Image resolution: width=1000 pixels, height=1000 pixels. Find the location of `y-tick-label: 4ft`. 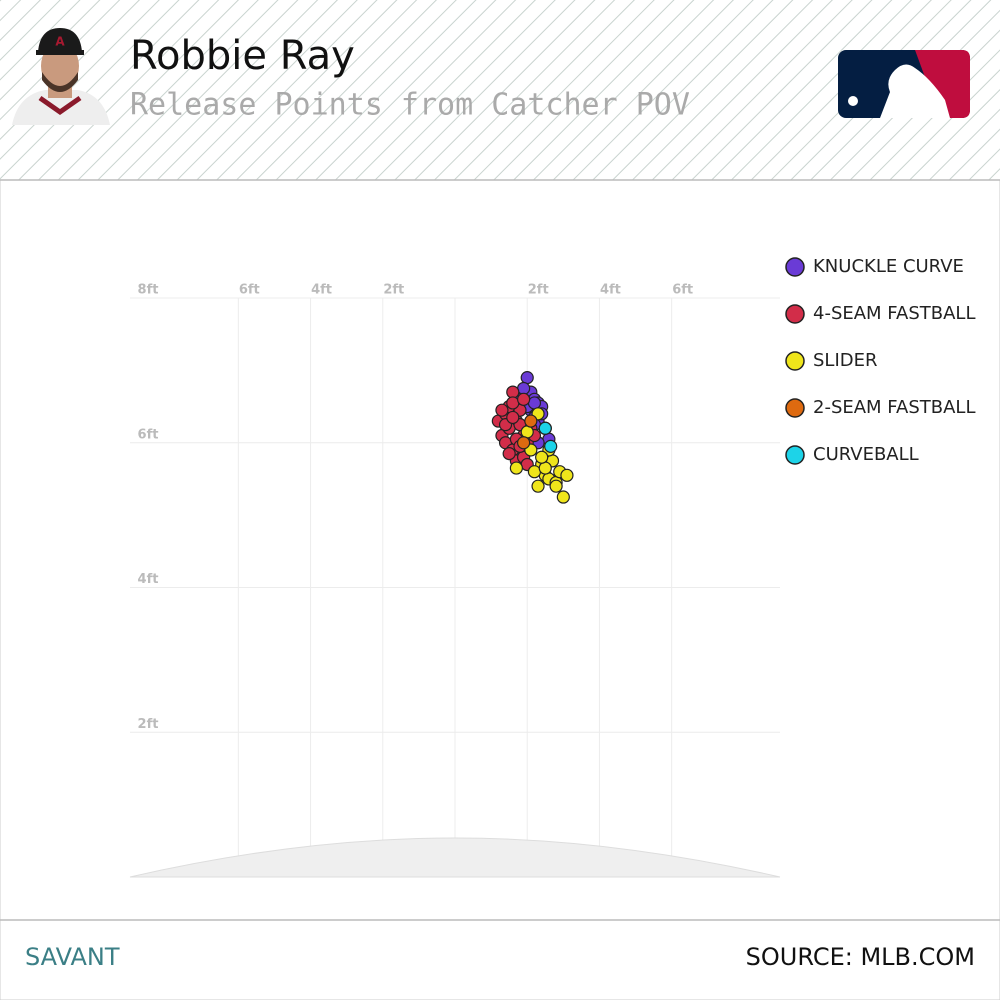

y-tick-label: 4ft is located at coordinates (148, 579).